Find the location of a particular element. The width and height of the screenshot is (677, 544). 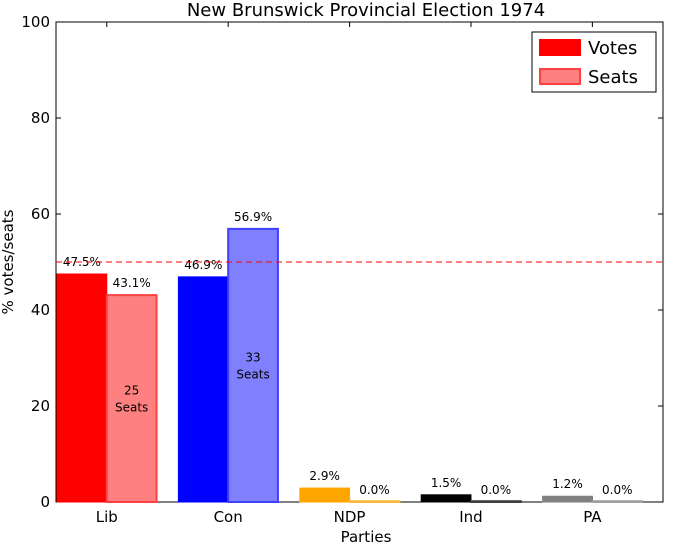

seat-count-label-con: 33 Seats is located at coordinates (252, 365).